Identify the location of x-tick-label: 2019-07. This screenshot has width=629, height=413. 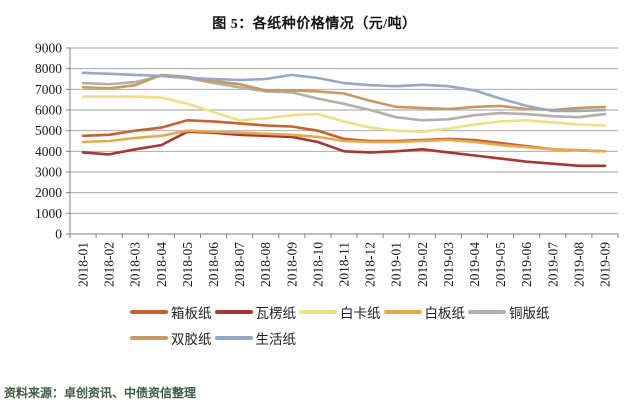
(552, 264).